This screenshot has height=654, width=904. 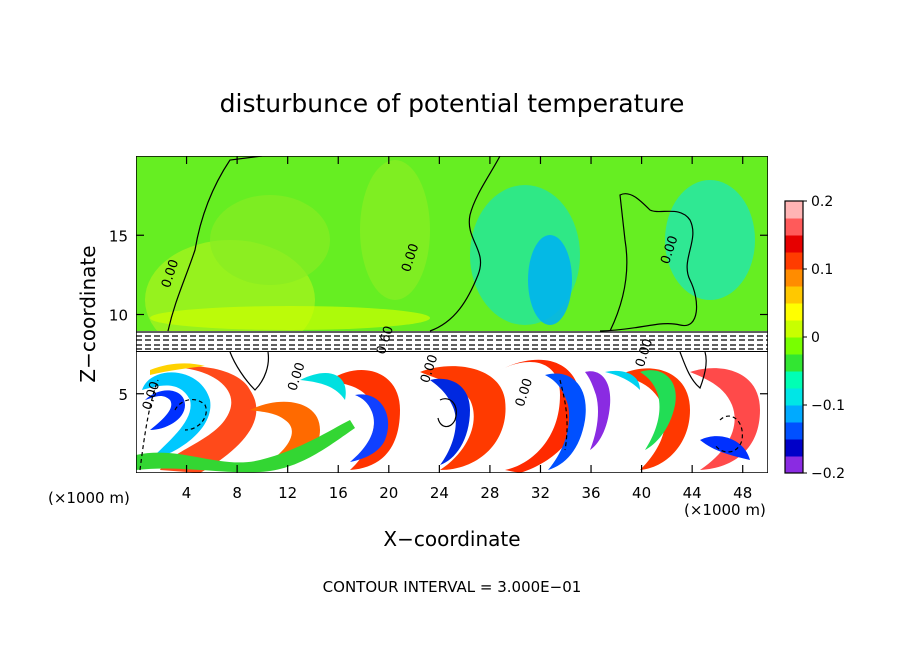 I want to click on colorbar-tick-label: 0, so click(x=815, y=338).